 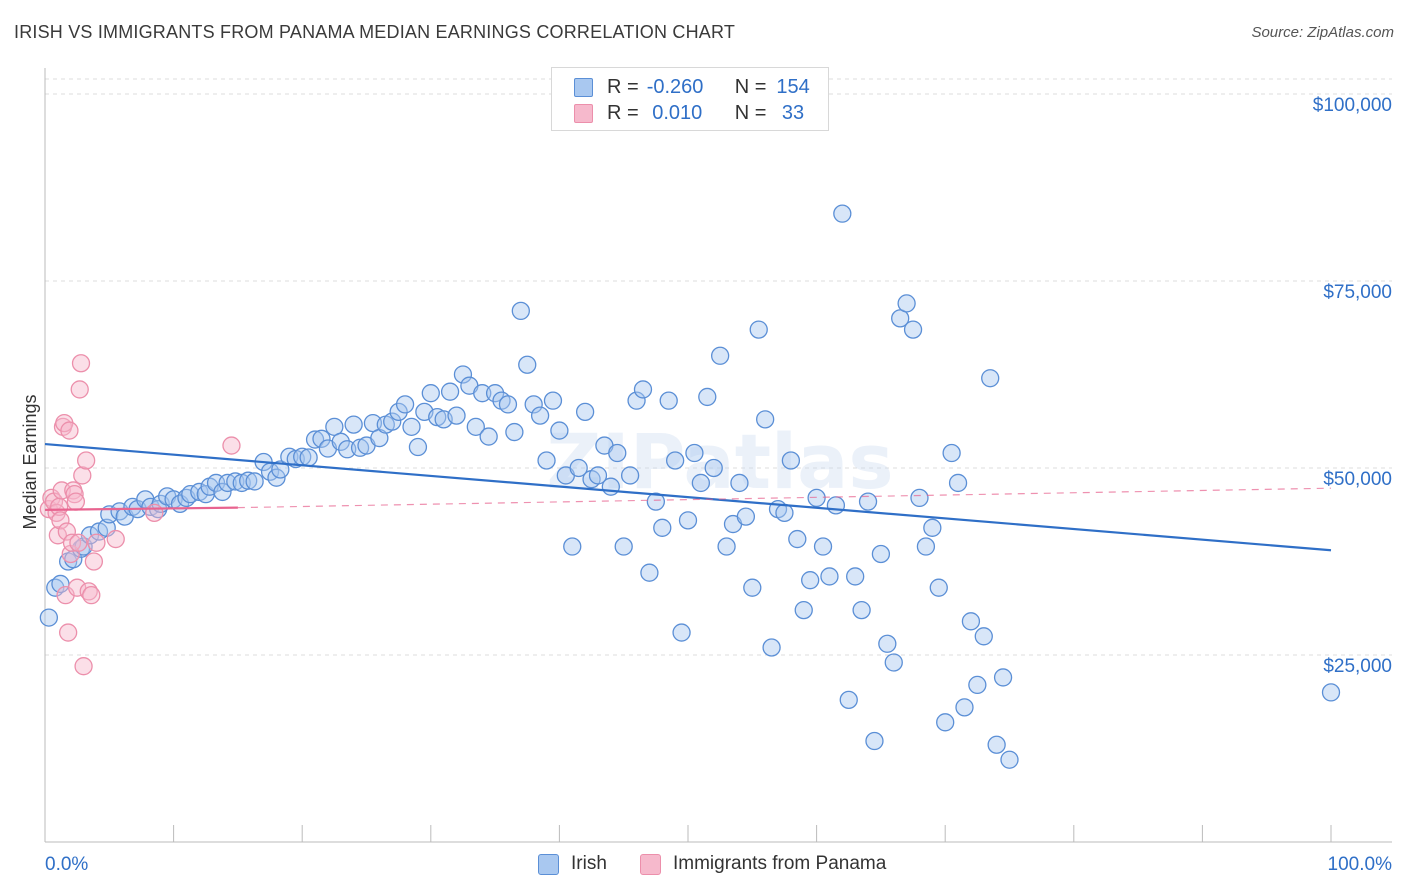 What do you see at coordinates (1357, 292) in the screenshot?
I see `y-tick-label: $75,000` at bounding box center [1357, 292].